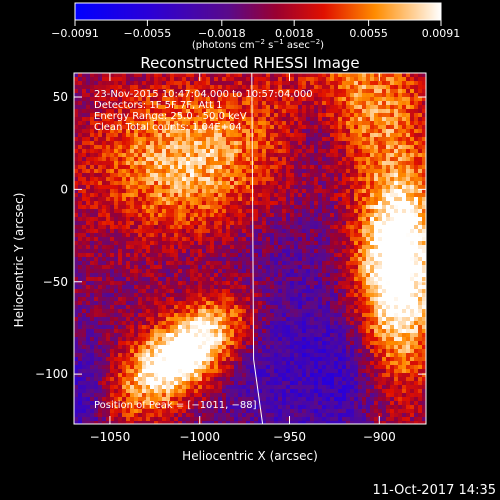  Describe the element at coordinates (64, 189) in the screenshot. I see `y-tick-label: 0` at that location.